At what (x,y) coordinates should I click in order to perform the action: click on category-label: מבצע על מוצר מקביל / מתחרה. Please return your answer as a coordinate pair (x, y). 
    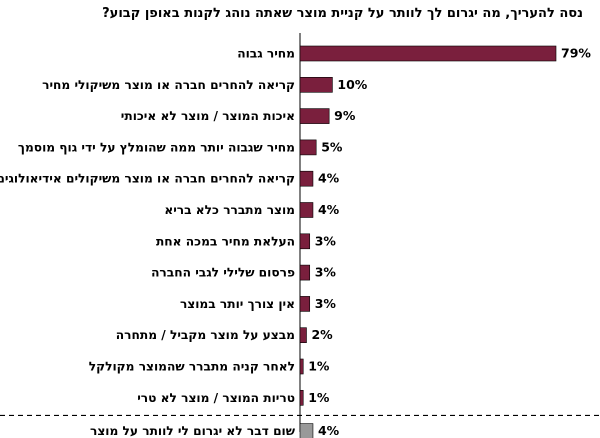
    Looking at the image, I should click on (205, 335).